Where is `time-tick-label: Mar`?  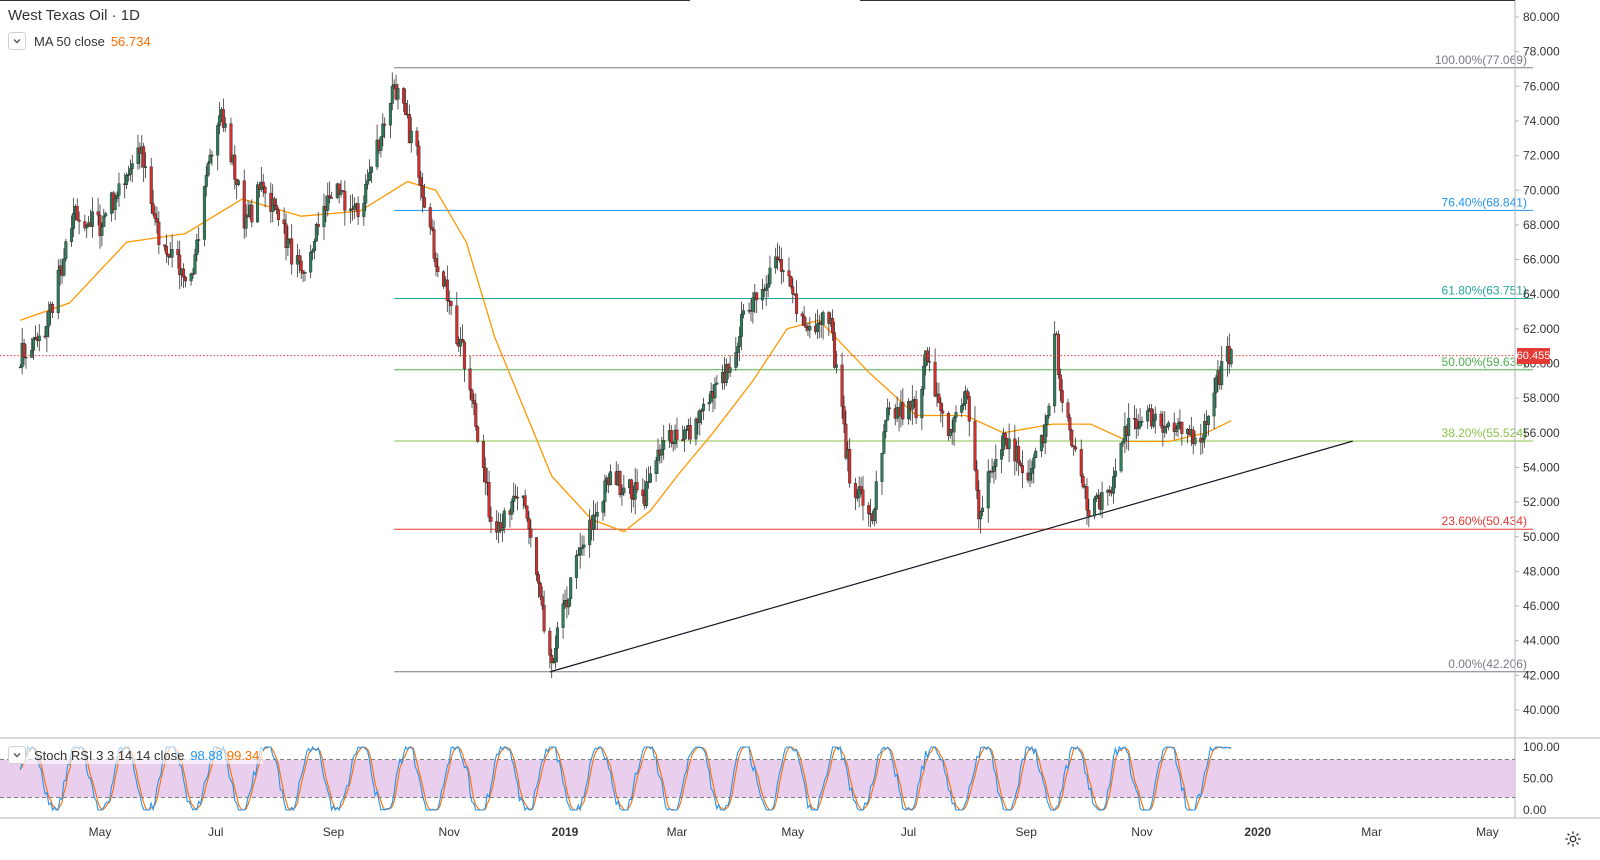 time-tick-label: Mar is located at coordinates (677, 832).